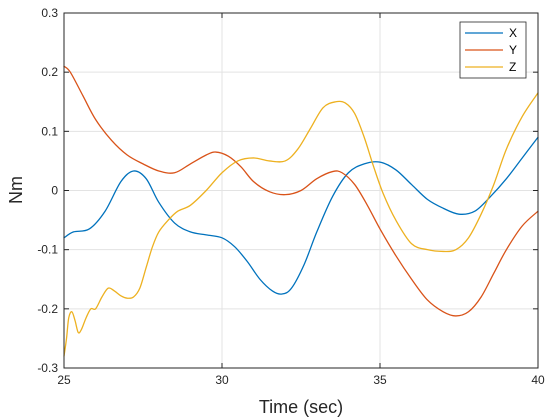 The height and width of the screenshot is (420, 550). I want to click on x-tick-label: 25, so click(64, 380).